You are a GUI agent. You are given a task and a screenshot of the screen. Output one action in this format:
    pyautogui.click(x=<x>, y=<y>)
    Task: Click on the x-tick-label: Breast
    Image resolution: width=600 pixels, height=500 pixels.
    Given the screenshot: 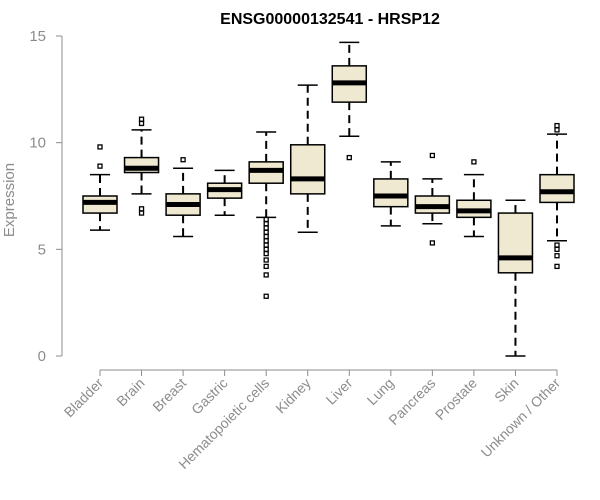 What is the action you would take?
    pyautogui.click(x=169, y=395)
    